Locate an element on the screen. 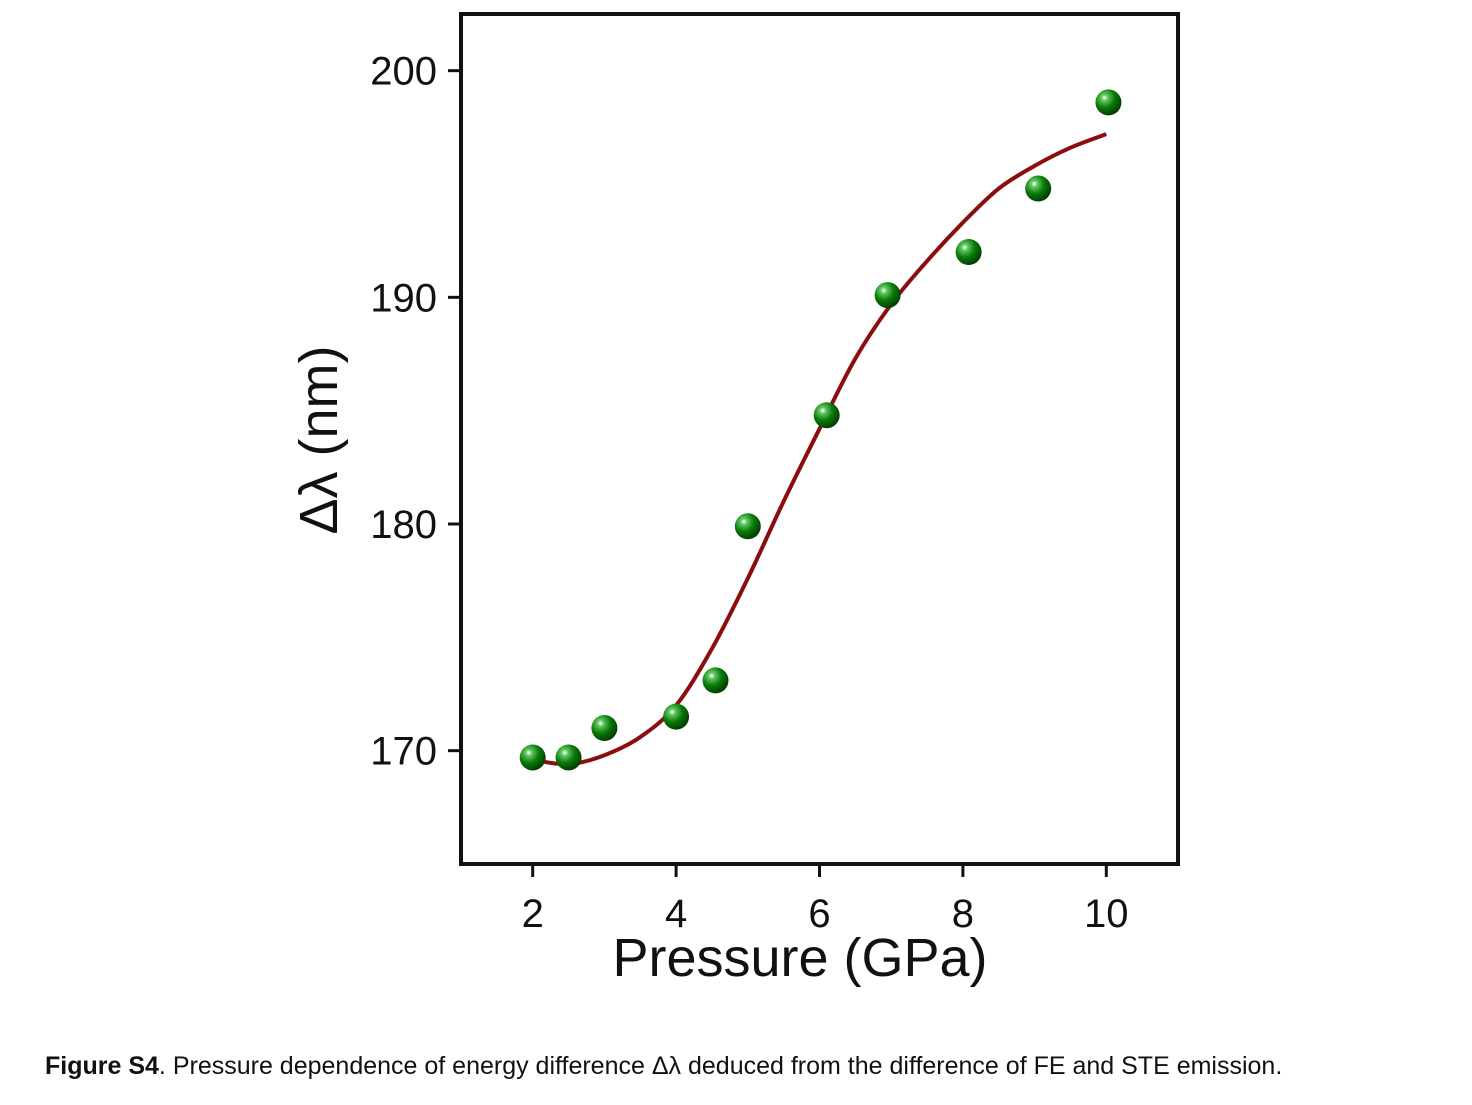 The height and width of the screenshot is (1105, 1472). x-axis-ticks: 2 4 6 8 10 is located at coordinates (825, 900).